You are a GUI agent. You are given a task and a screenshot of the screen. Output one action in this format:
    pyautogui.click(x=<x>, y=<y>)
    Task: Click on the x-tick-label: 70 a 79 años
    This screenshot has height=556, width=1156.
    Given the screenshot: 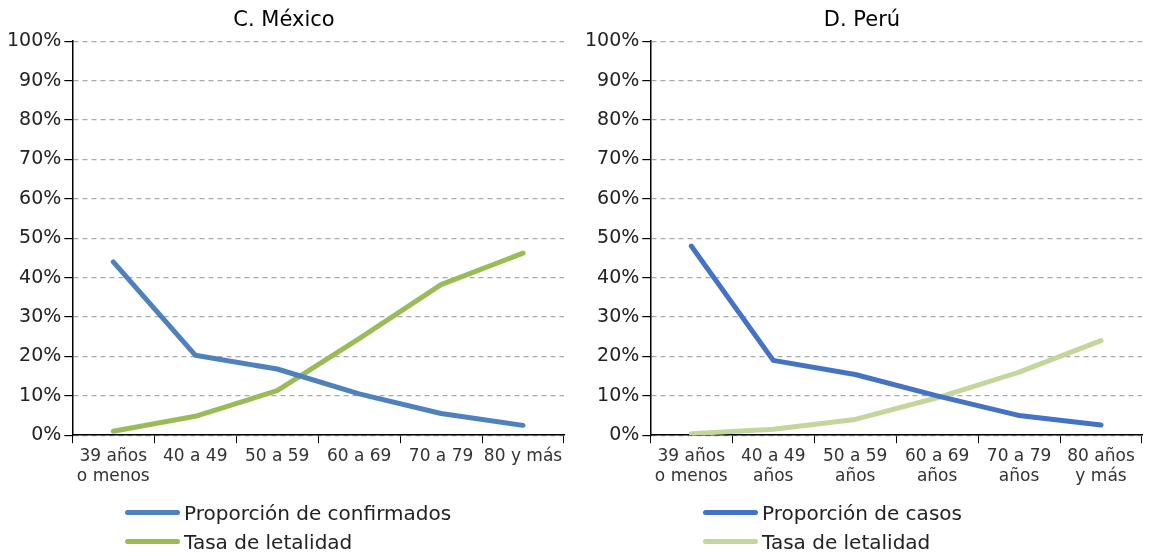 What is the action you would take?
    pyautogui.click(x=1019, y=465)
    